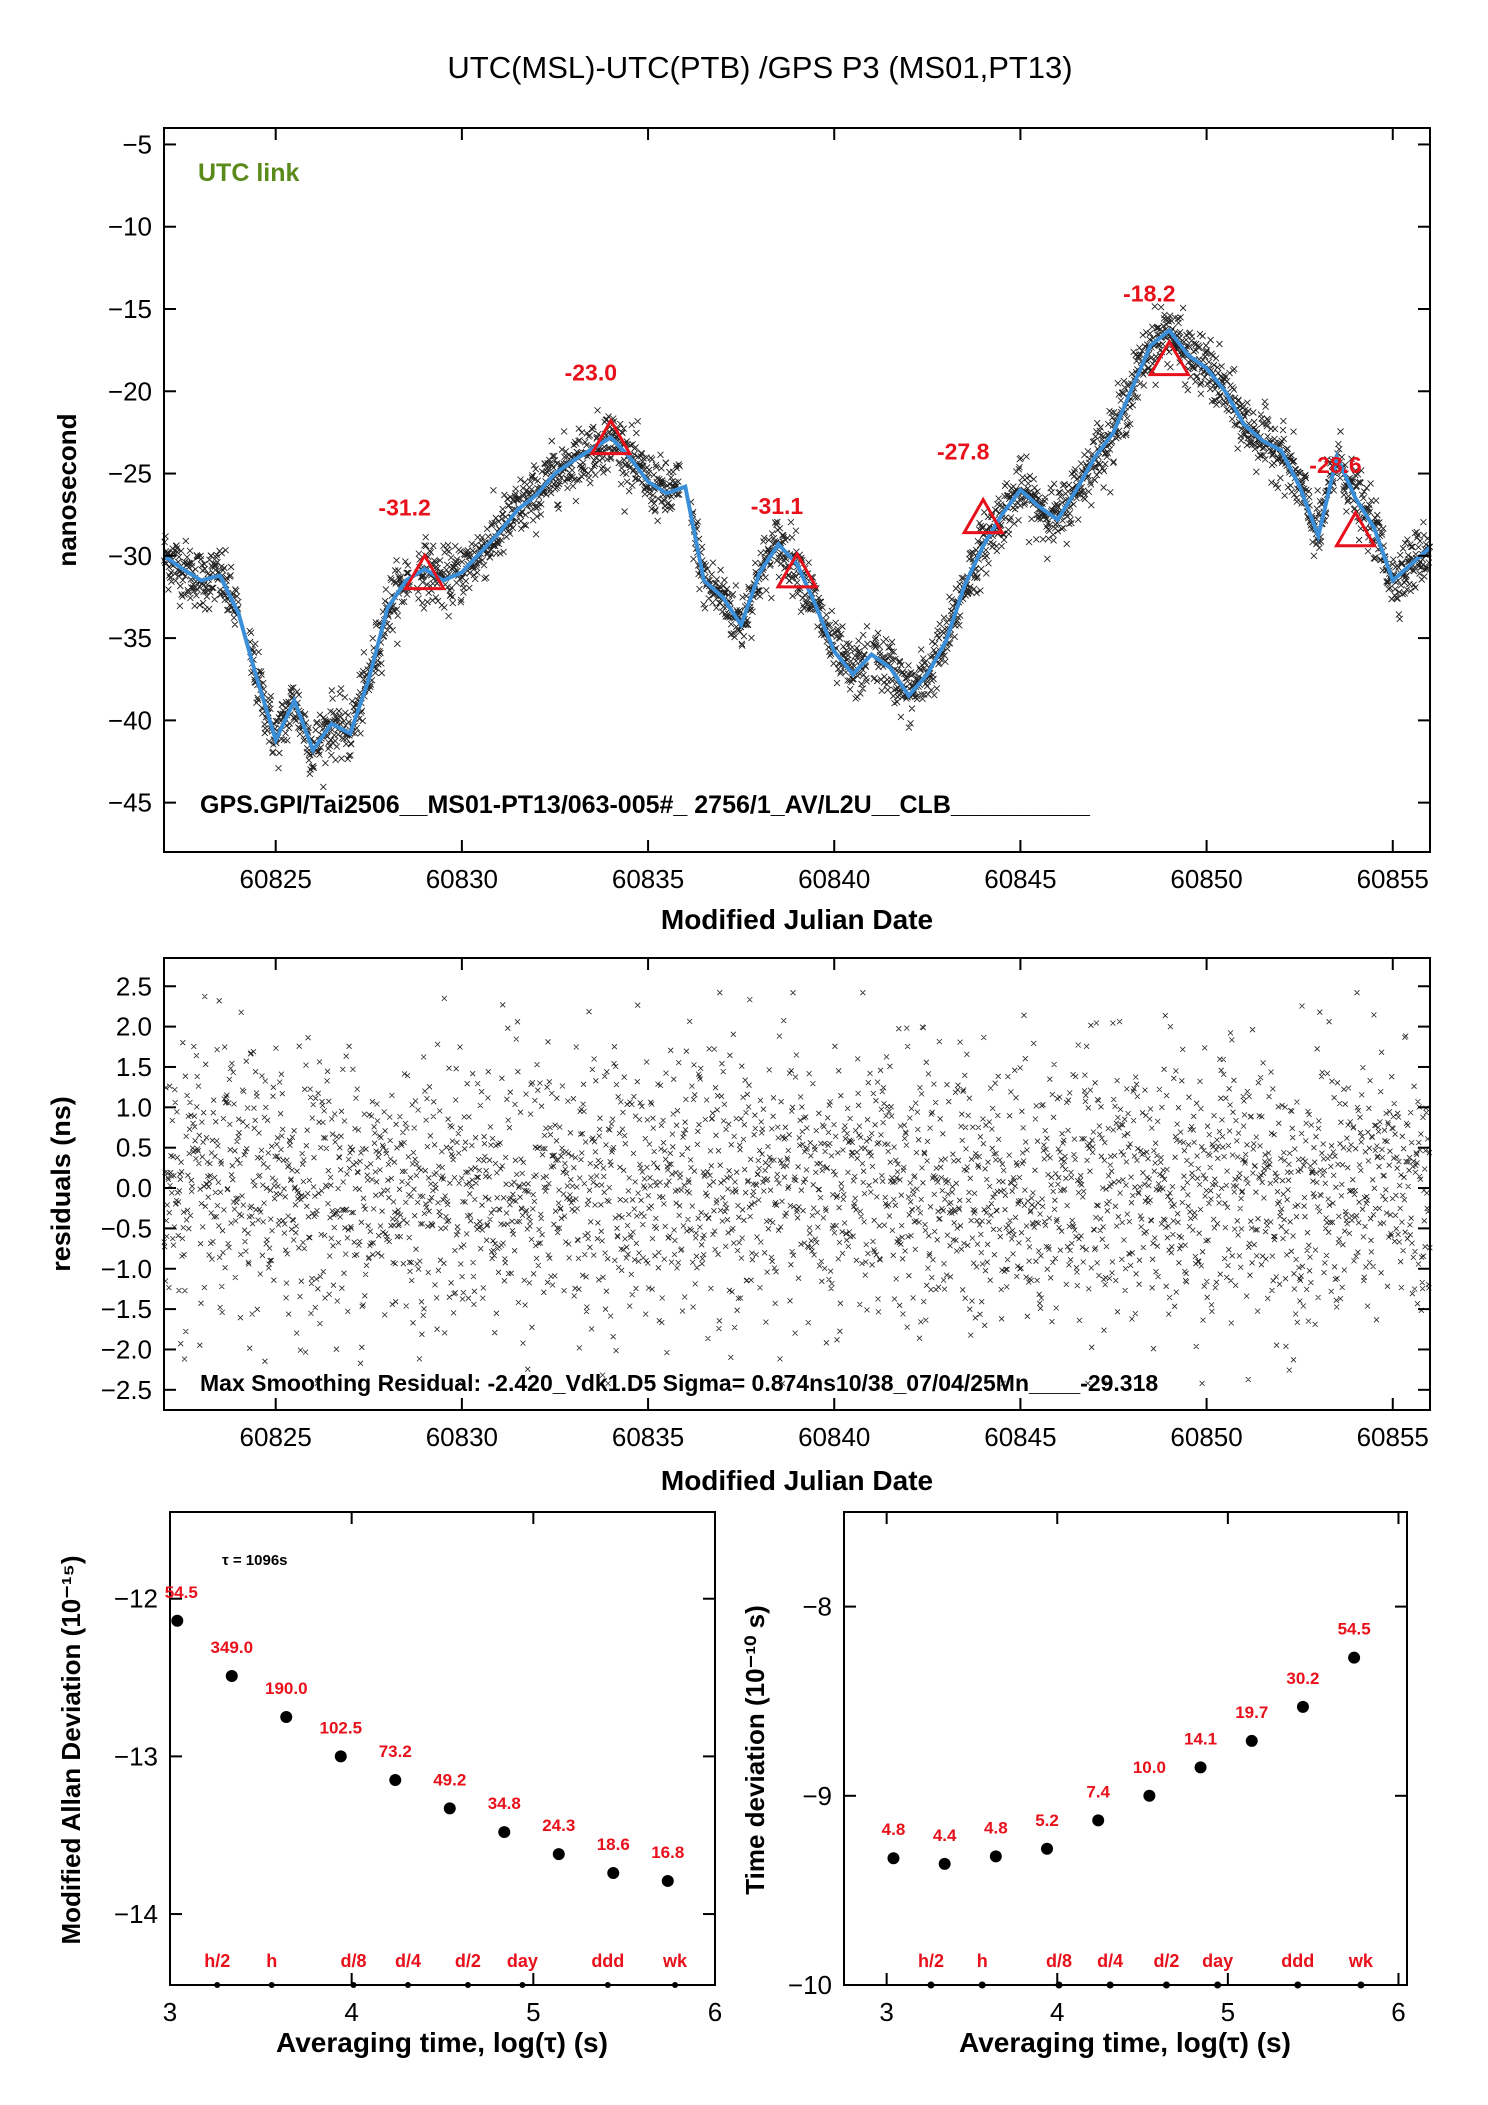  I want to click on mdev-period-label: d/2, so click(468, 1961).